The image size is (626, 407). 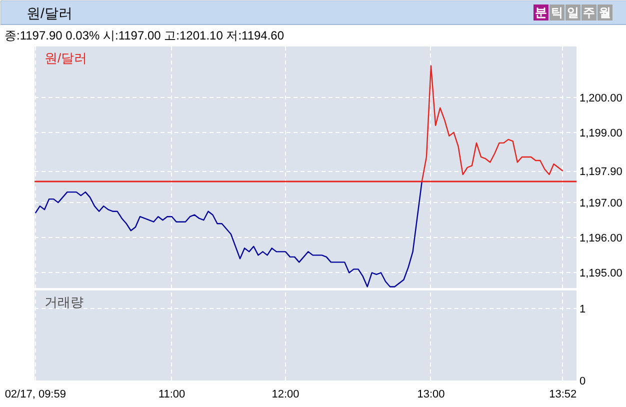 What do you see at coordinates (35, 394) in the screenshot?
I see `x-tick-label: 02/17, 09:59` at bounding box center [35, 394].